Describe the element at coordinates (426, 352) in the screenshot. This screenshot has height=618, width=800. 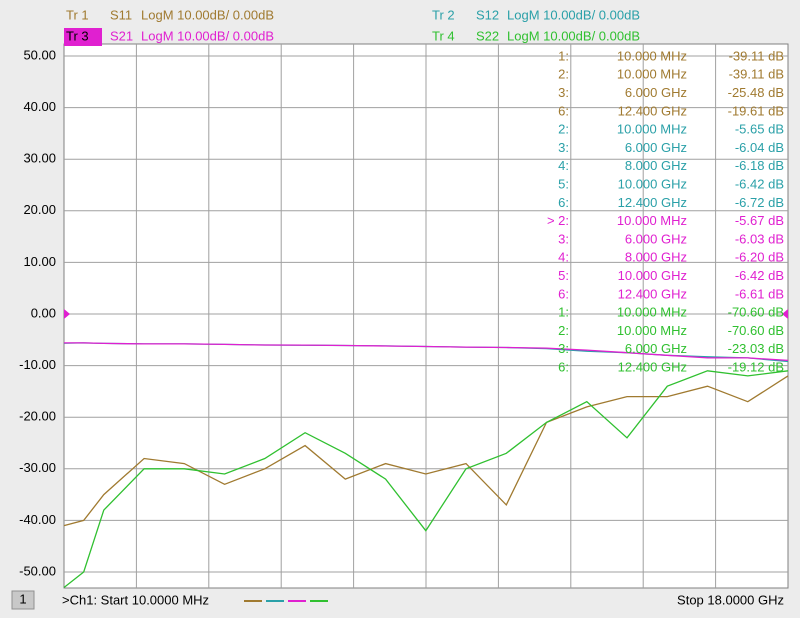
I see `trace-line` at that location.